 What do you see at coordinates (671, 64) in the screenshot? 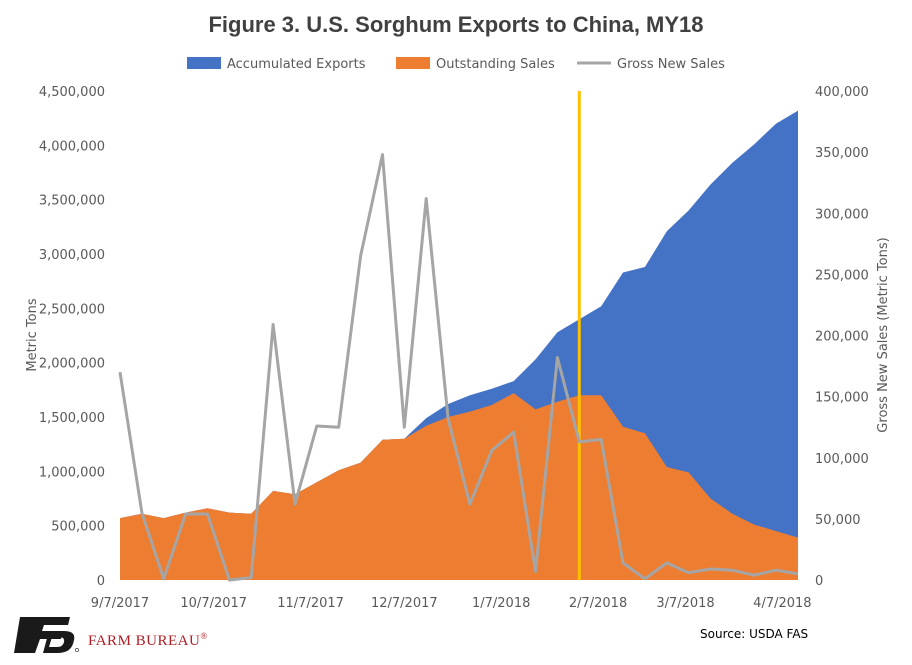
I see `legend-label-gross-new-sales: Gross New Sales` at bounding box center [671, 64].